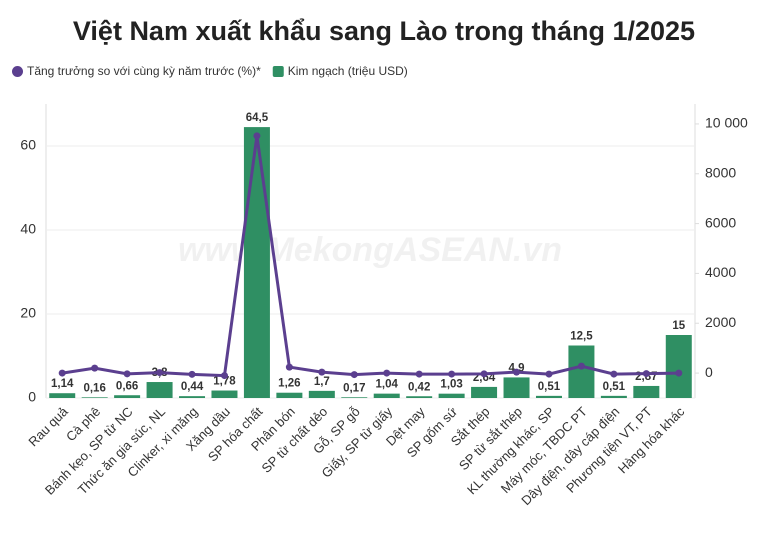 Image resolution: width=768 pixels, height=534 pixels. Describe the element at coordinates (678, 326) in the screenshot. I see `bar-value-label: 15` at that location.